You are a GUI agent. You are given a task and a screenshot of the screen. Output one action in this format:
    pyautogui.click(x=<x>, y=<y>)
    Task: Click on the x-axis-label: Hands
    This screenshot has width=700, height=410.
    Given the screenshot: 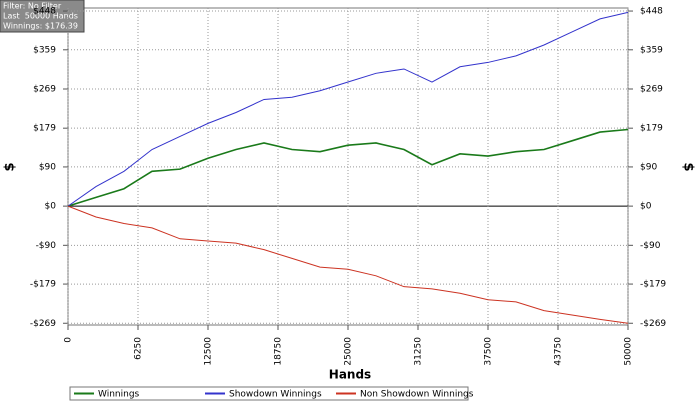 What is the action you would take?
    pyautogui.click(x=350, y=375)
    